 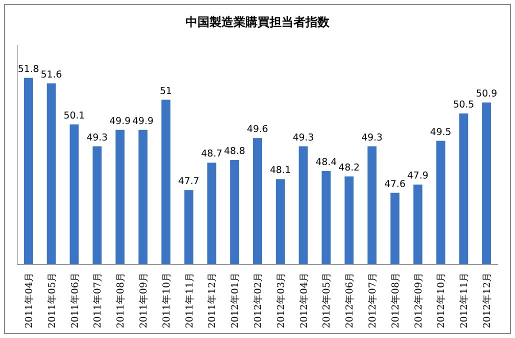 What do you see at coordinates (166, 91) in the screenshot?
I see `data-label: 51` at bounding box center [166, 91].